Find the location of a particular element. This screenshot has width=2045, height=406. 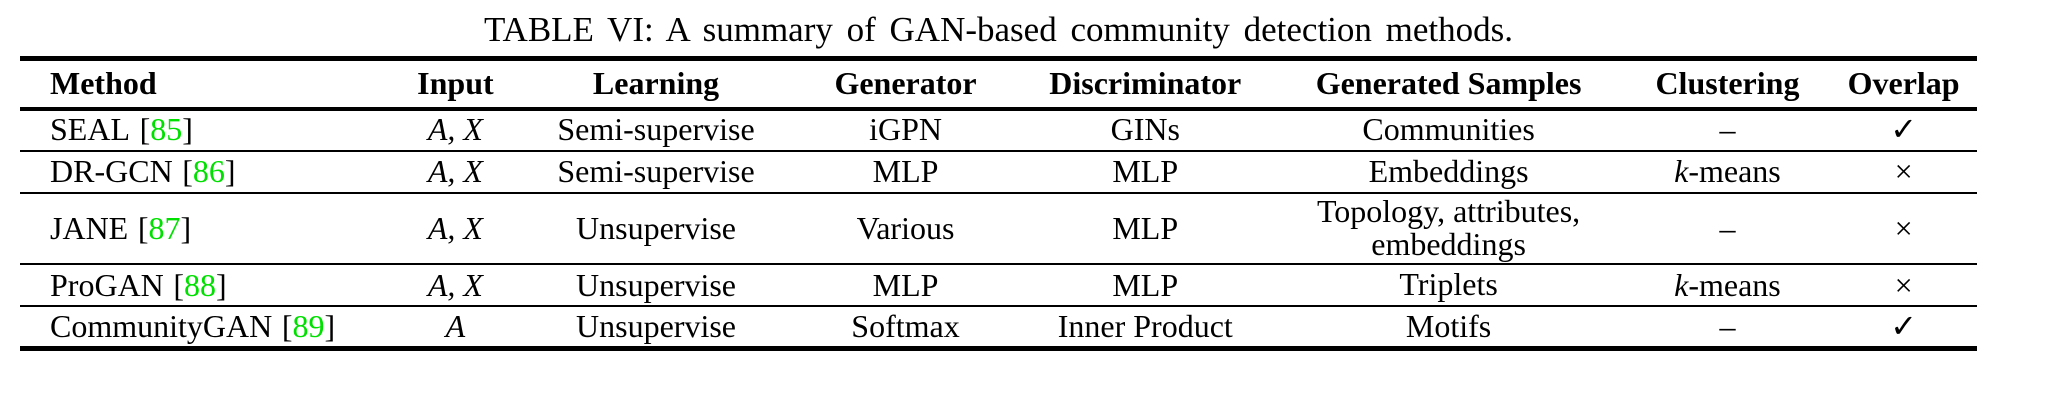

cell-generated-samples: Motifs is located at coordinates (1448, 325).